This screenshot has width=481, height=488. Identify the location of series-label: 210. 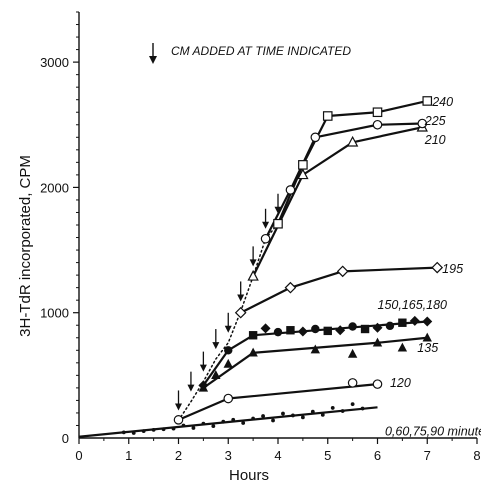
(435, 140).